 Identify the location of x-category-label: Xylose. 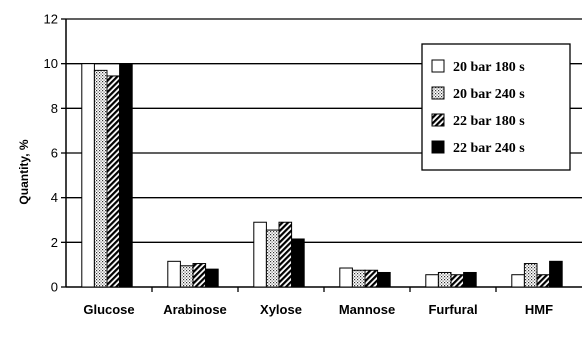
(281, 309).